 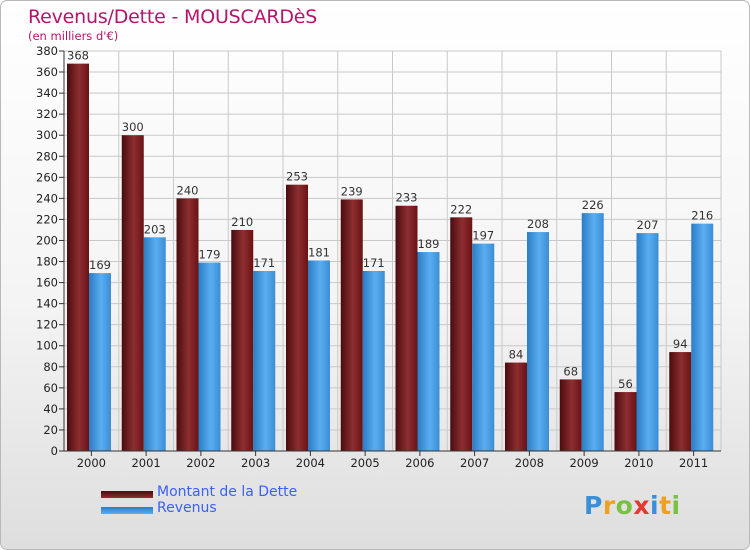 What do you see at coordinates (593, 505) in the screenshot?
I see `logo-letter: P` at bounding box center [593, 505].